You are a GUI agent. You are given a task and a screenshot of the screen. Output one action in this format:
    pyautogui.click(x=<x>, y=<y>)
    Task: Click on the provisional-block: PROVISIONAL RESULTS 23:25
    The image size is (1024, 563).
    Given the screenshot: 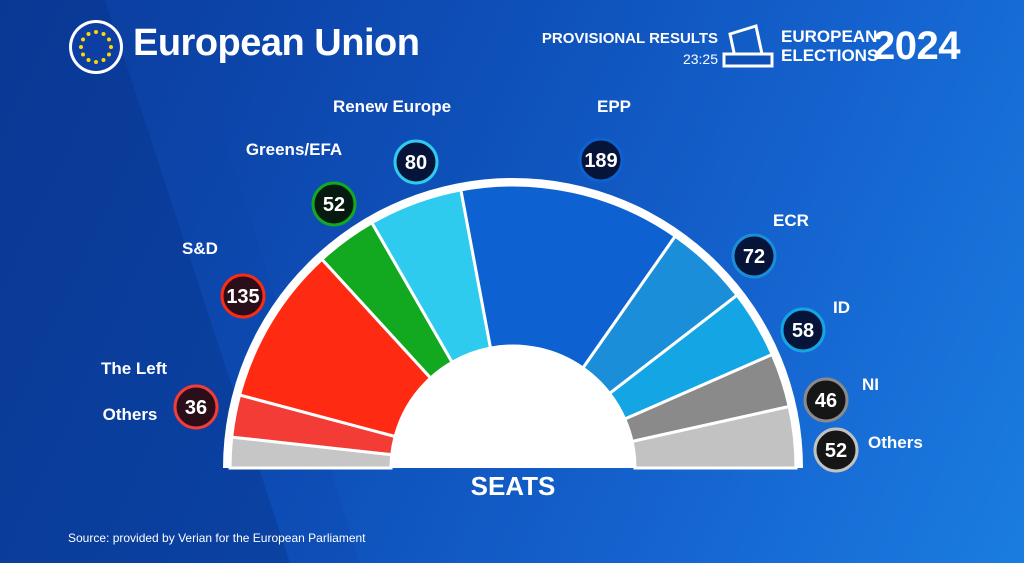 What is the action you would take?
    pyautogui.click(x=630, y=48)
    